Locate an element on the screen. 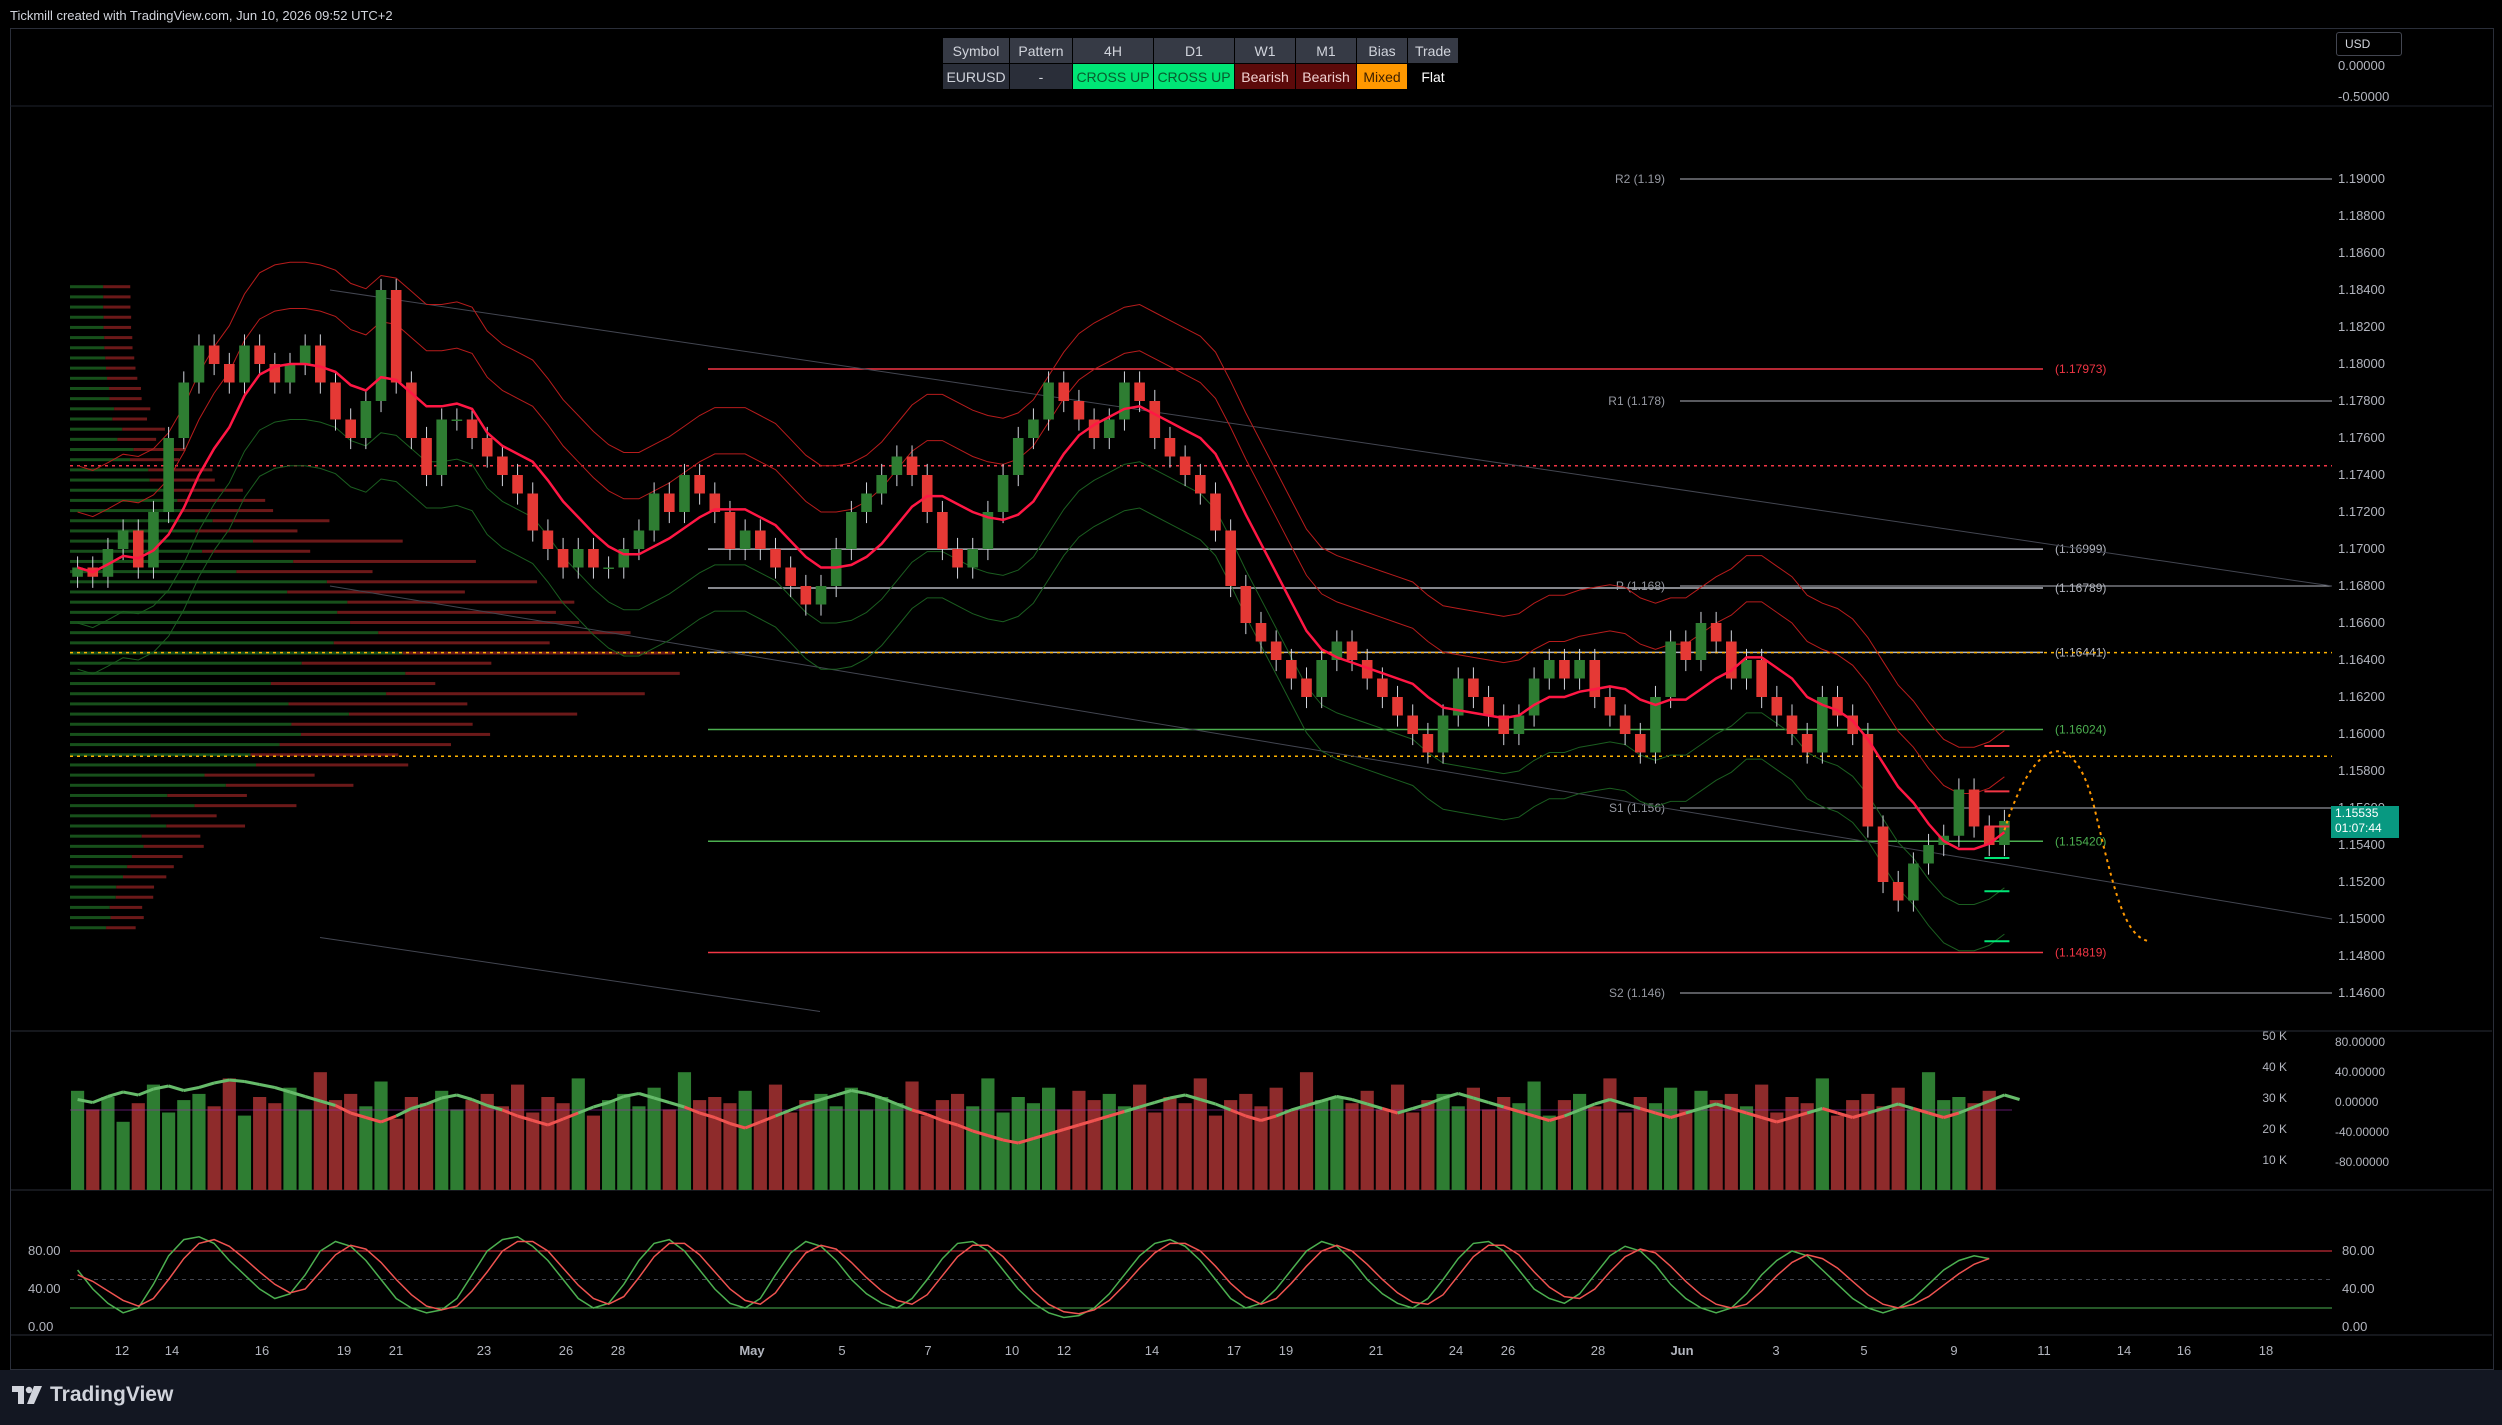  price-axis-label: 1.14800 is located at coordinates (2361, 955).